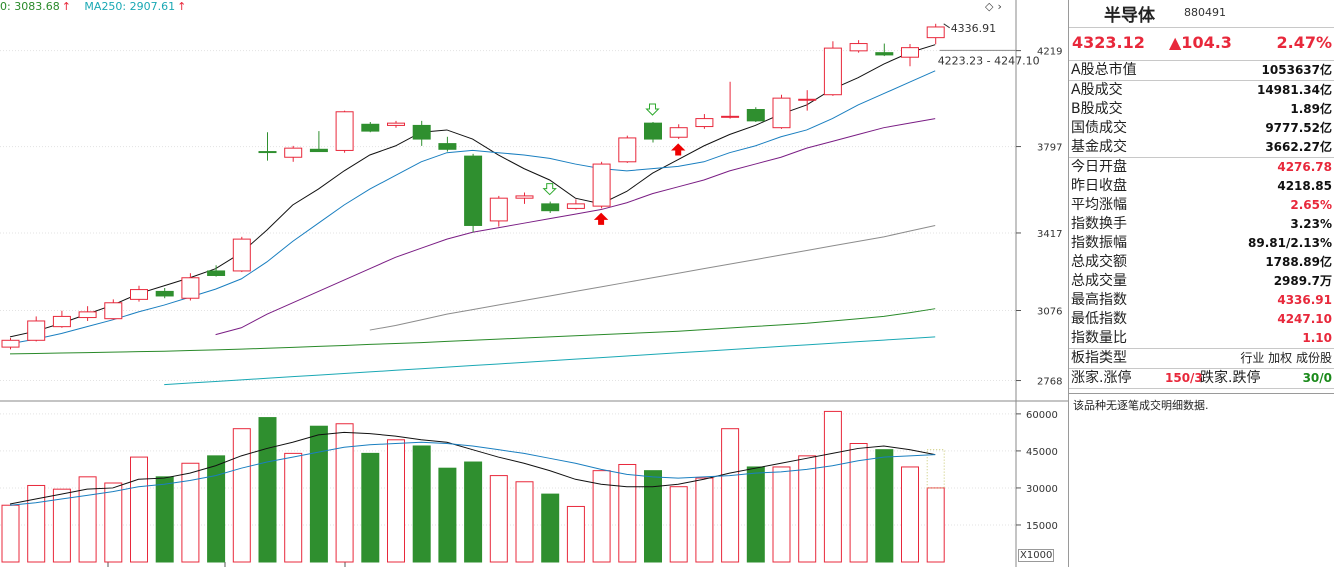 The height and width of the screenshot is (567, 1334). Describe the element at coordinates (1099, 128) in the screenshot. I see `stat-label: 国债成交` at that location.